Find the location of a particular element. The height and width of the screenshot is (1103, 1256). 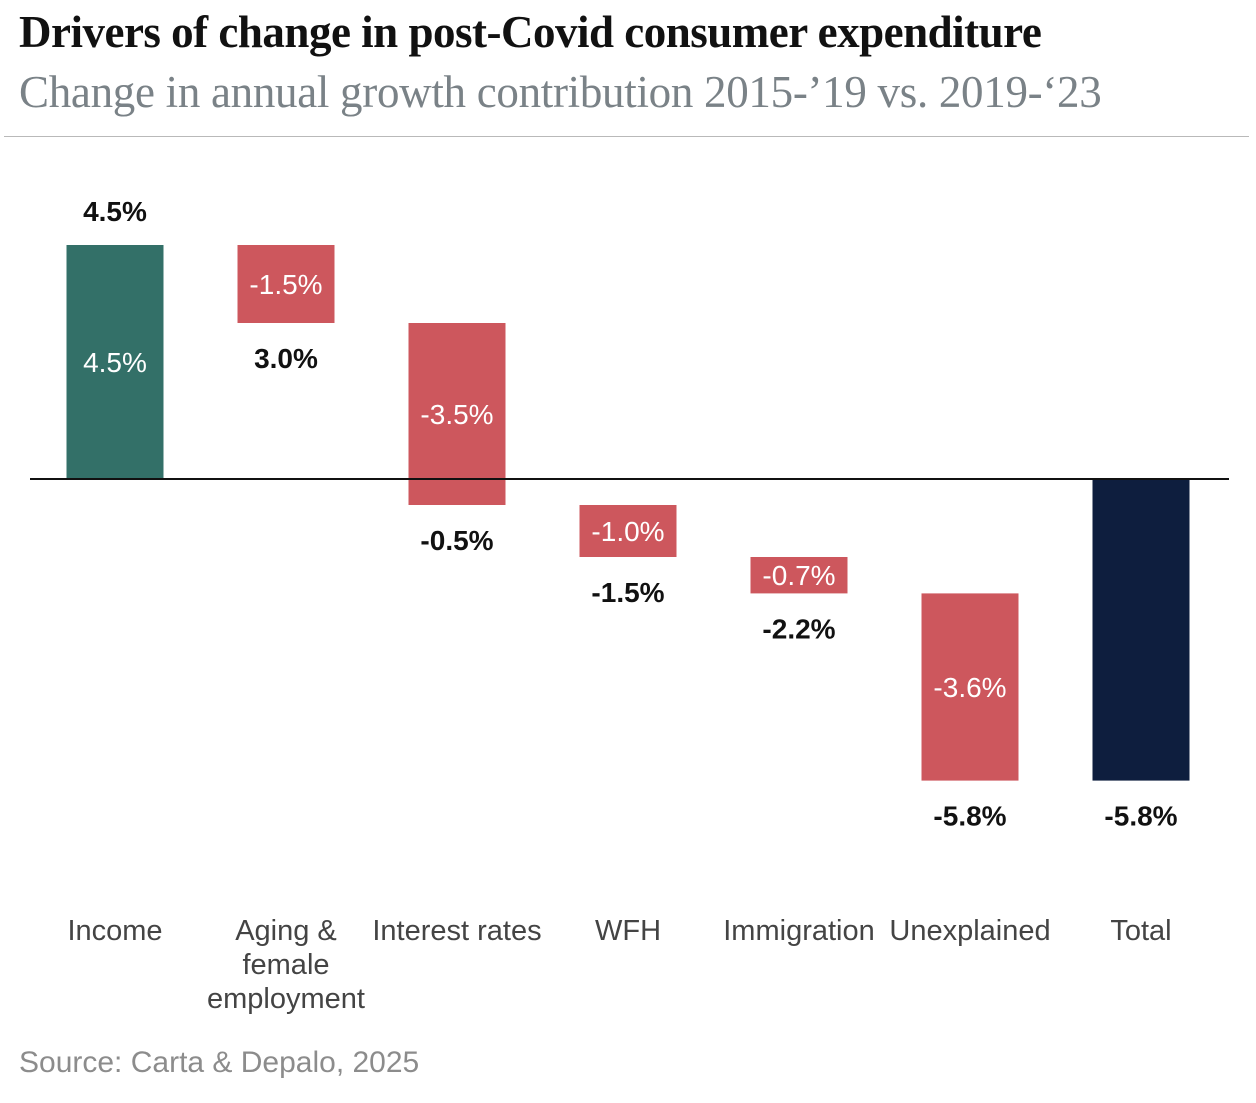

category-label-3: WFH is located at coordinates (628, 931).